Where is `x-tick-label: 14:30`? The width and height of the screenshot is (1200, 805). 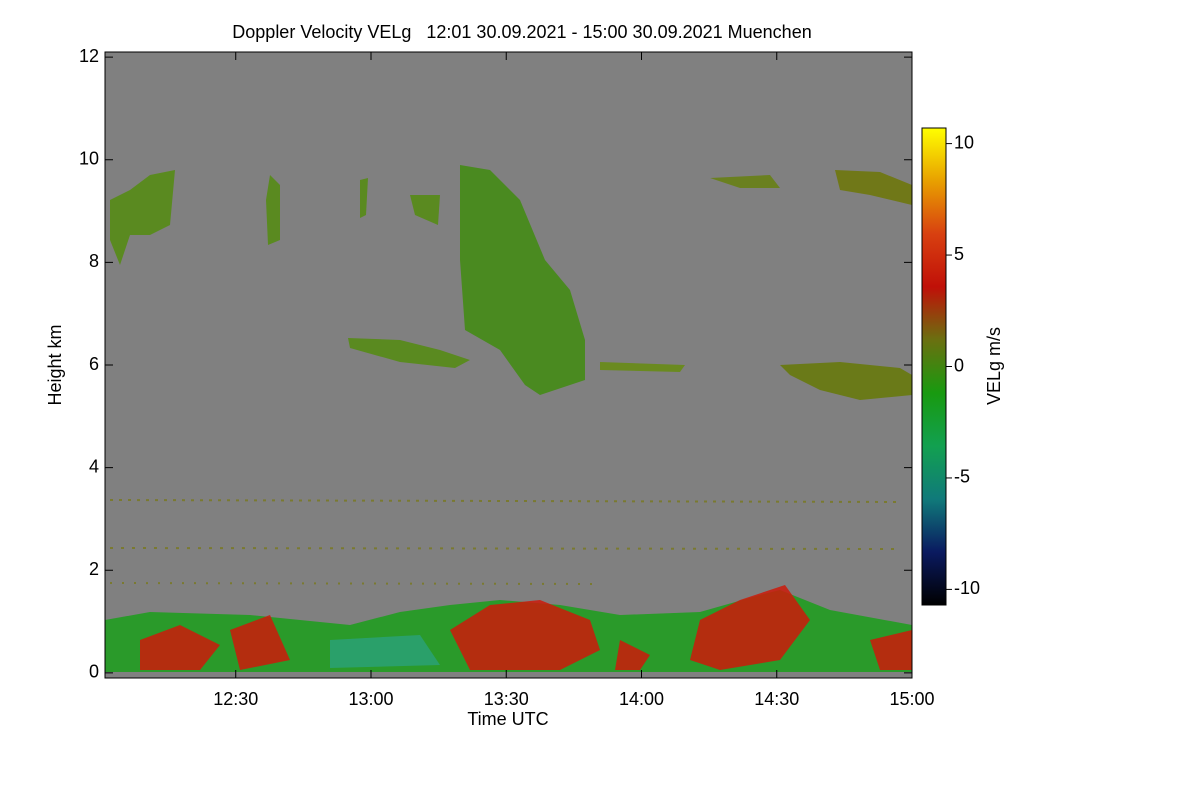 x-tick-label: 14:30 is located at coordinates (776, 699).